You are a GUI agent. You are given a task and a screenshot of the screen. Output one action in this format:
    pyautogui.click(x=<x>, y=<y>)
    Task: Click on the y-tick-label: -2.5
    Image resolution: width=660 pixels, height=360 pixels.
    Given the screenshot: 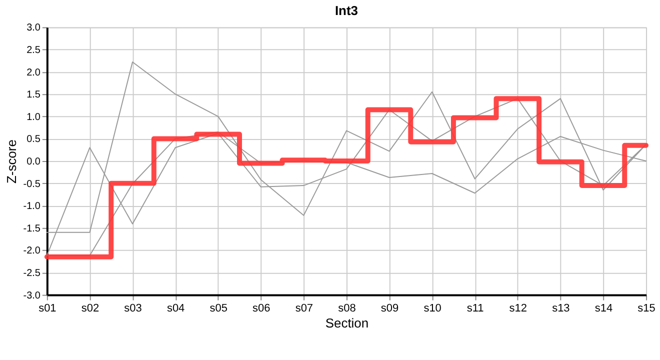 What is the action you would take?
    pyautogui.click(x=32, y=273)
    